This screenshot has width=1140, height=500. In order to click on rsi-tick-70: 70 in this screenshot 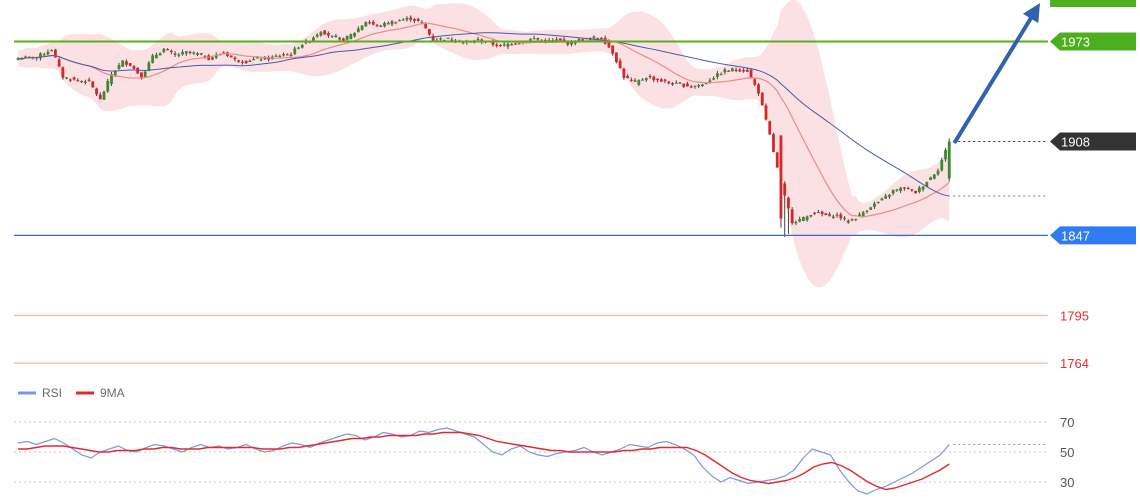, I will do `click(1067, 422)`.